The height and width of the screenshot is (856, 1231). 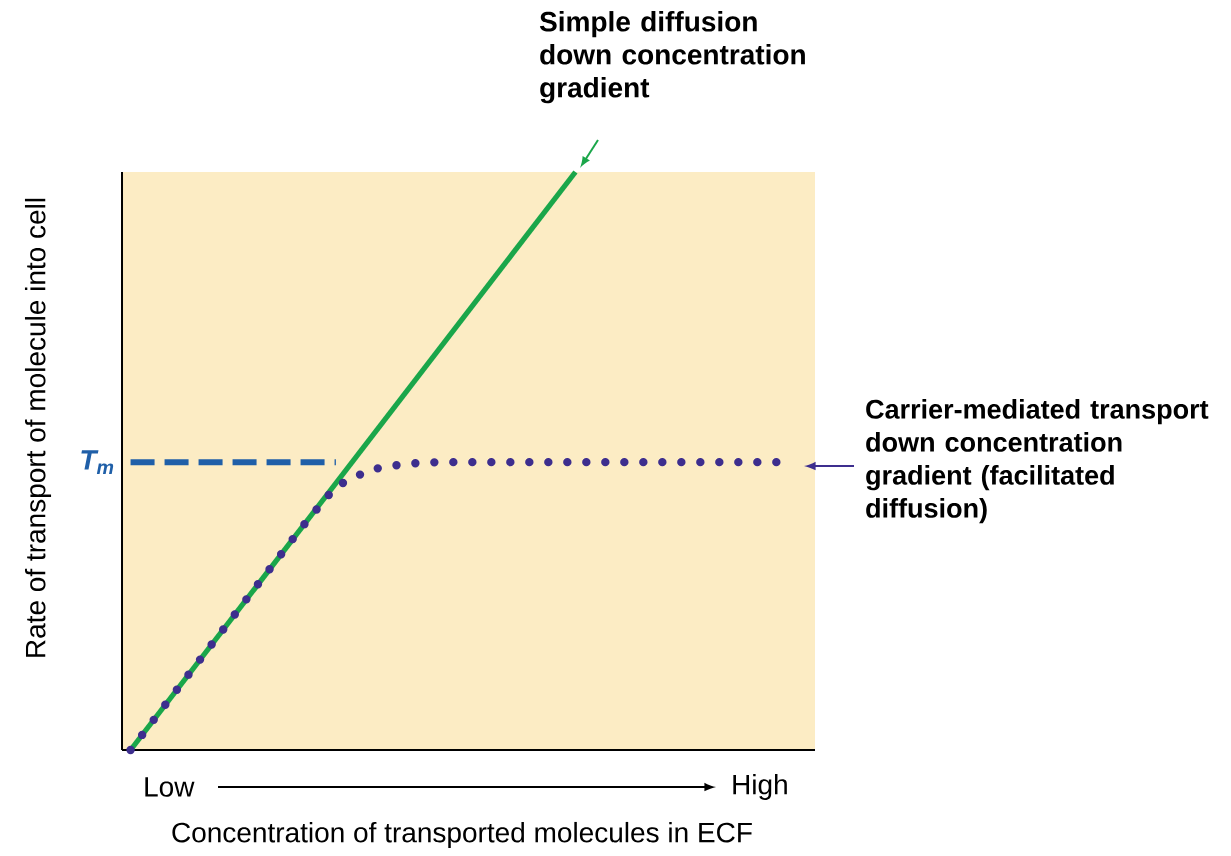 I want to click on y-axis-title: Rate of transport of molecule into cell, so click(x=38, y=427).